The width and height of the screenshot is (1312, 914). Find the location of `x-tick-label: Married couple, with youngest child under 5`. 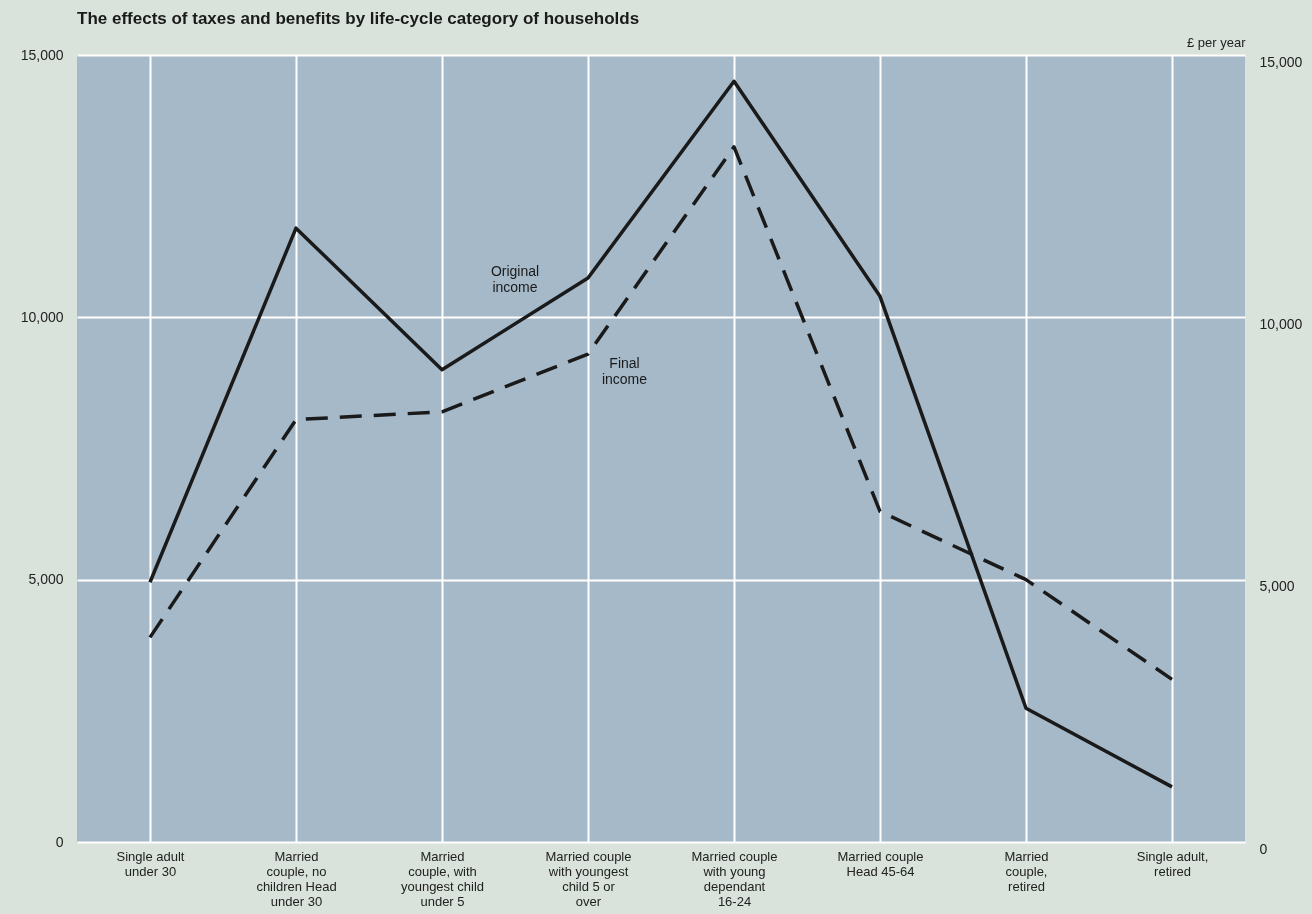

x-tick-label: Married couple, with youngest child under 5 is located at coordinates (442, 878).